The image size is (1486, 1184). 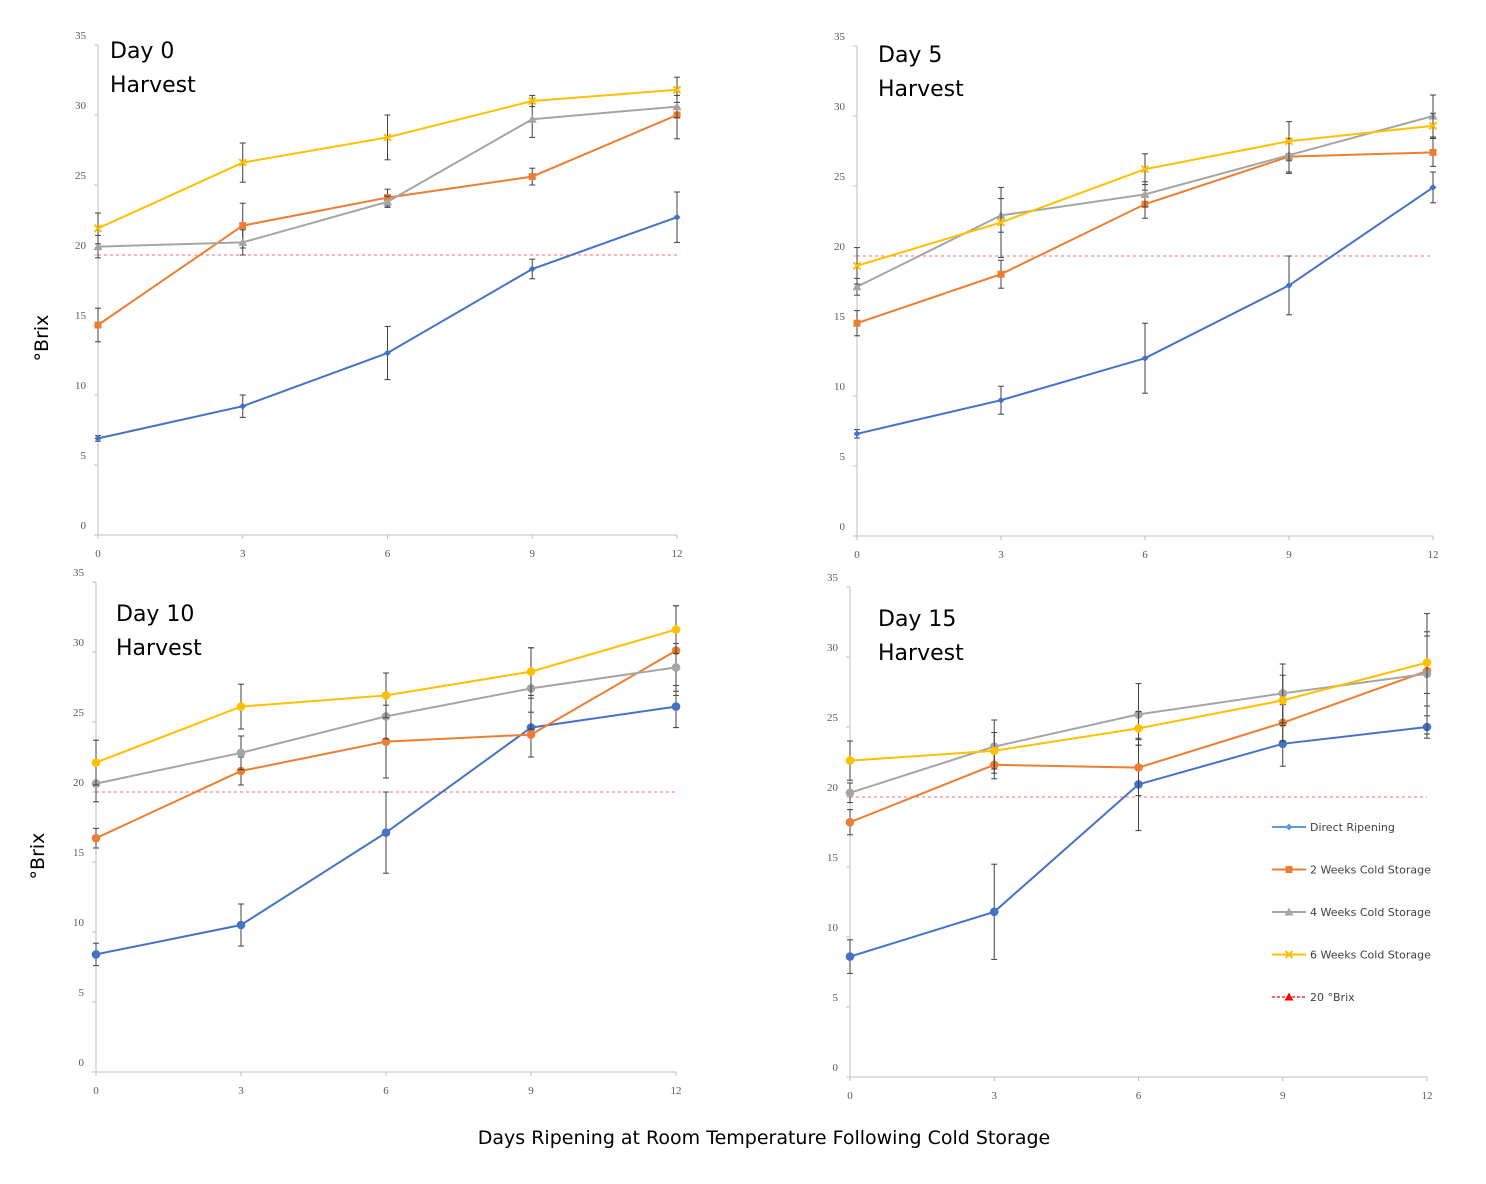 I want to click on x-tick-label: 0, so click(x=857, y=555).